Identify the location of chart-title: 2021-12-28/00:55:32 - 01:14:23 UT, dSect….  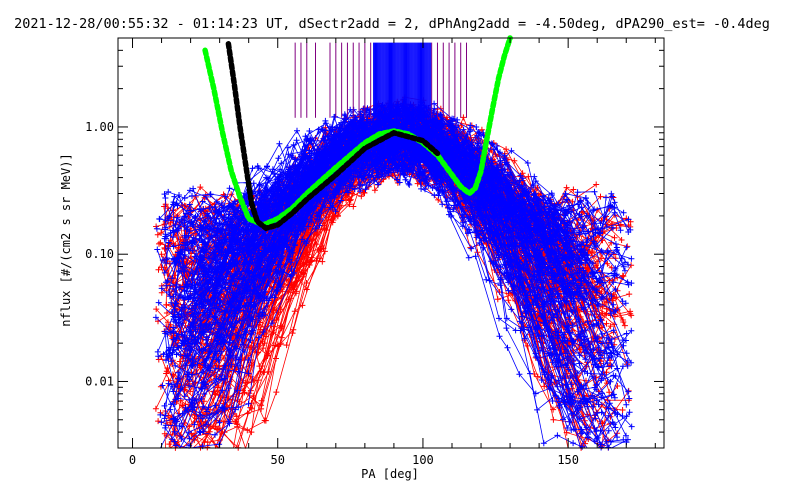
(392, 24).